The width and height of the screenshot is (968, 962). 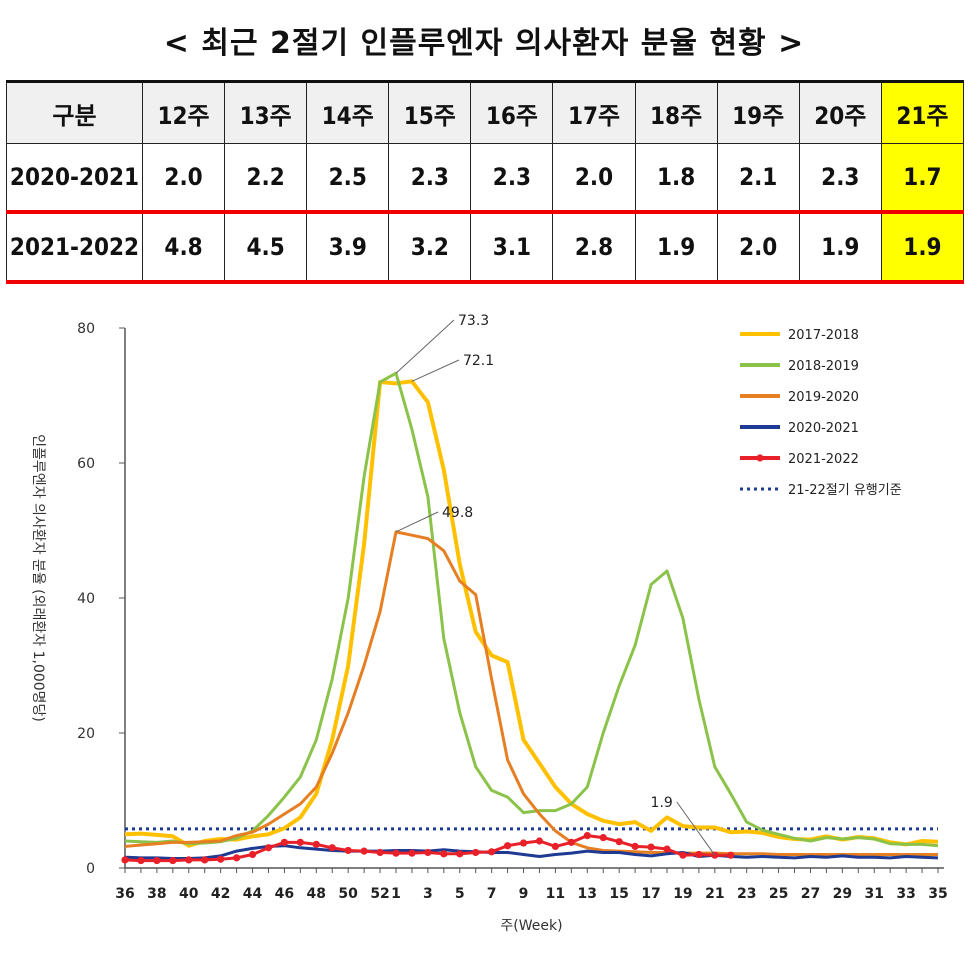 I want to click on x-tick-label: 11, so click(x=555, y=894).